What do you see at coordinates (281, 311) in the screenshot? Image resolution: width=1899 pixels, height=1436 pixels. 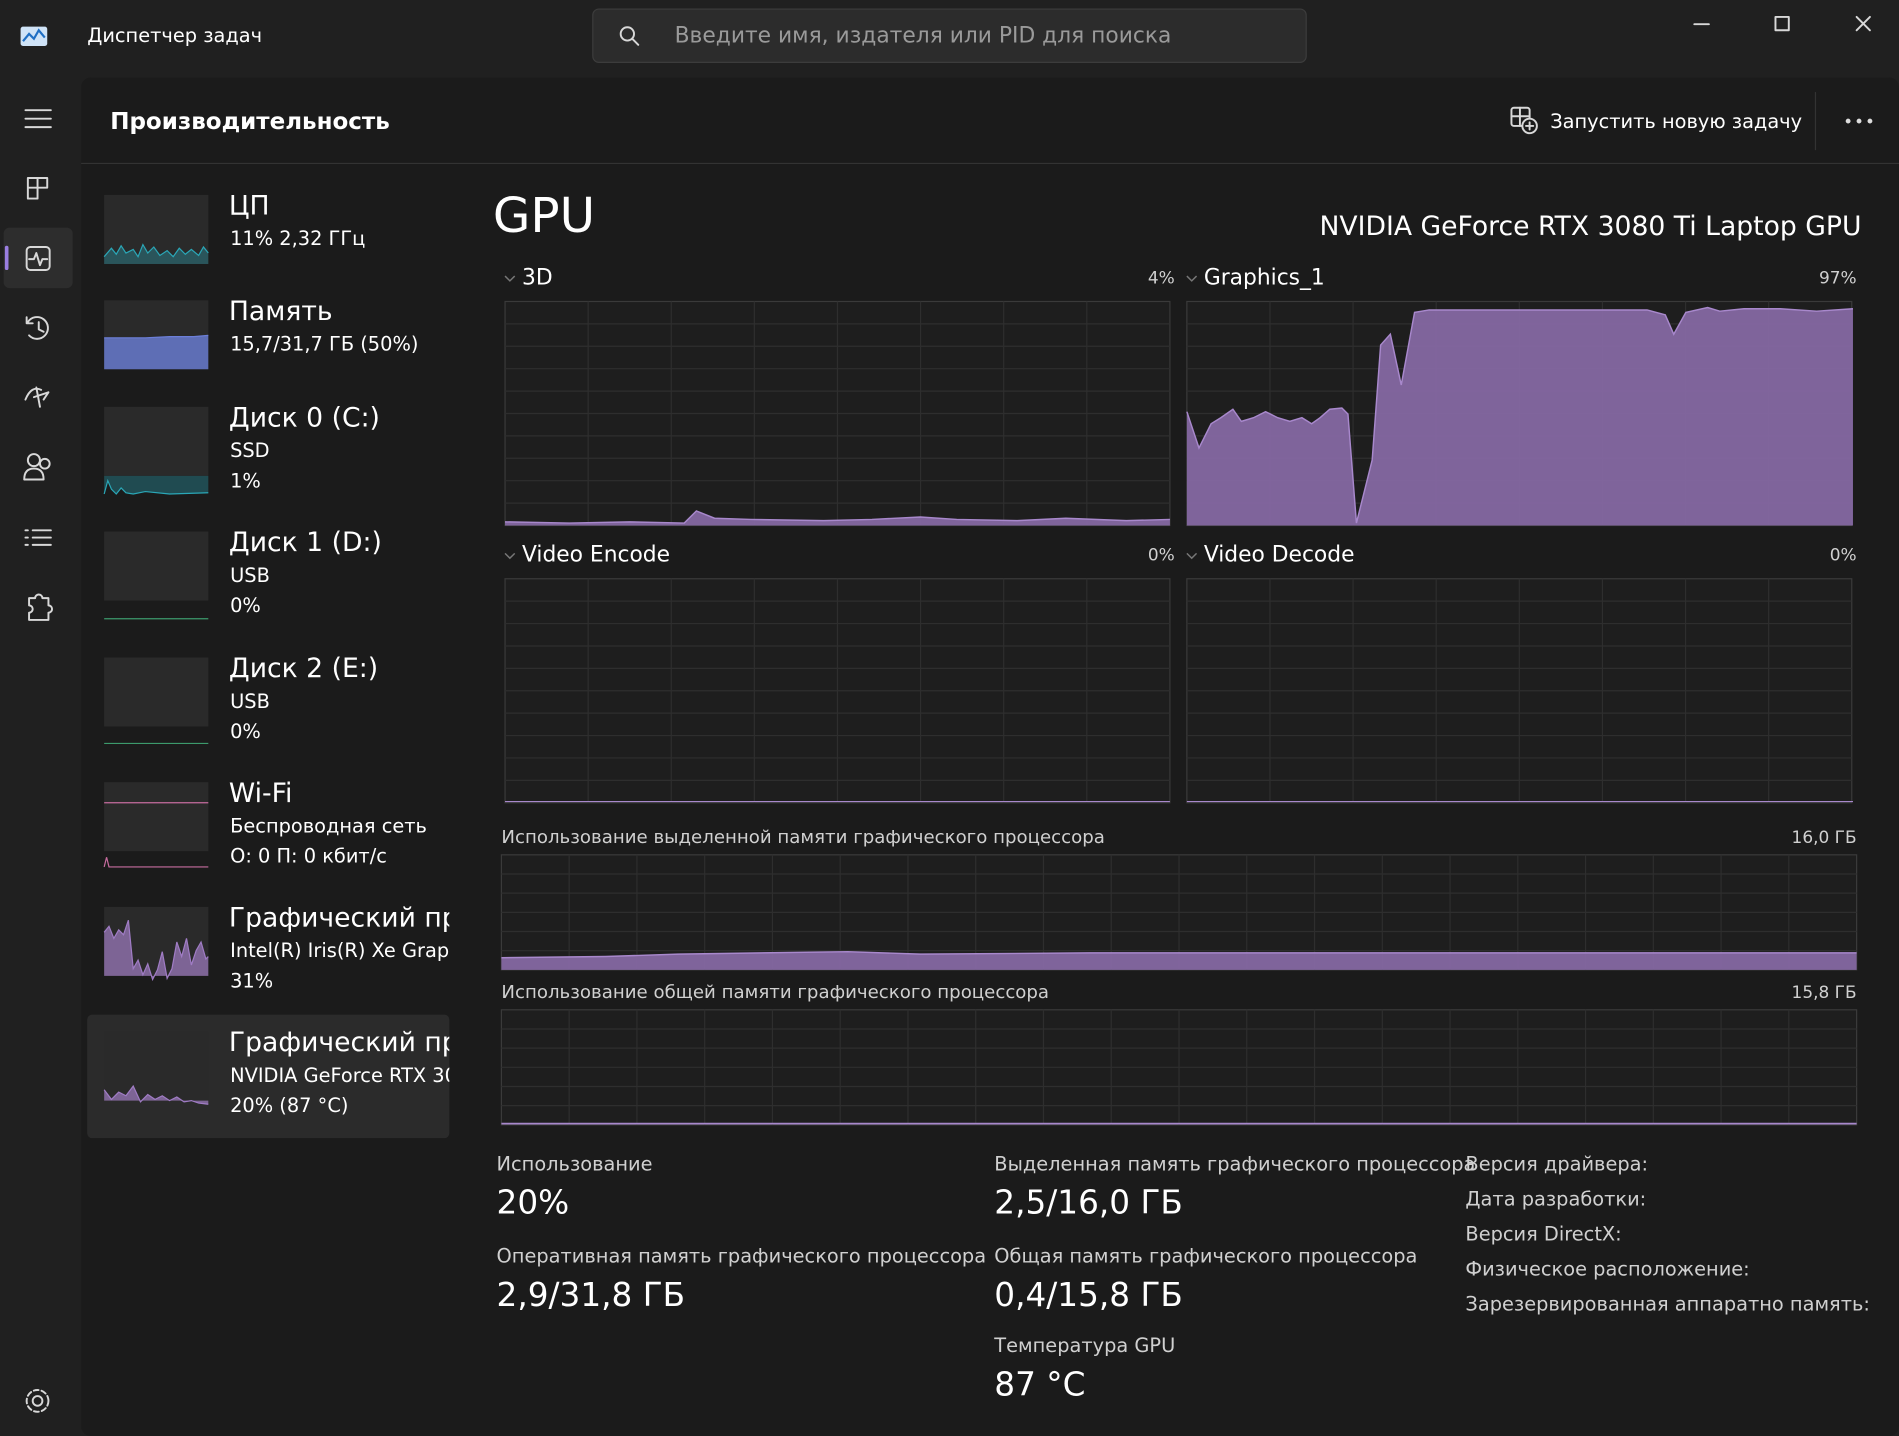 I see `item-name: Память` at bounding box center [281, 311].